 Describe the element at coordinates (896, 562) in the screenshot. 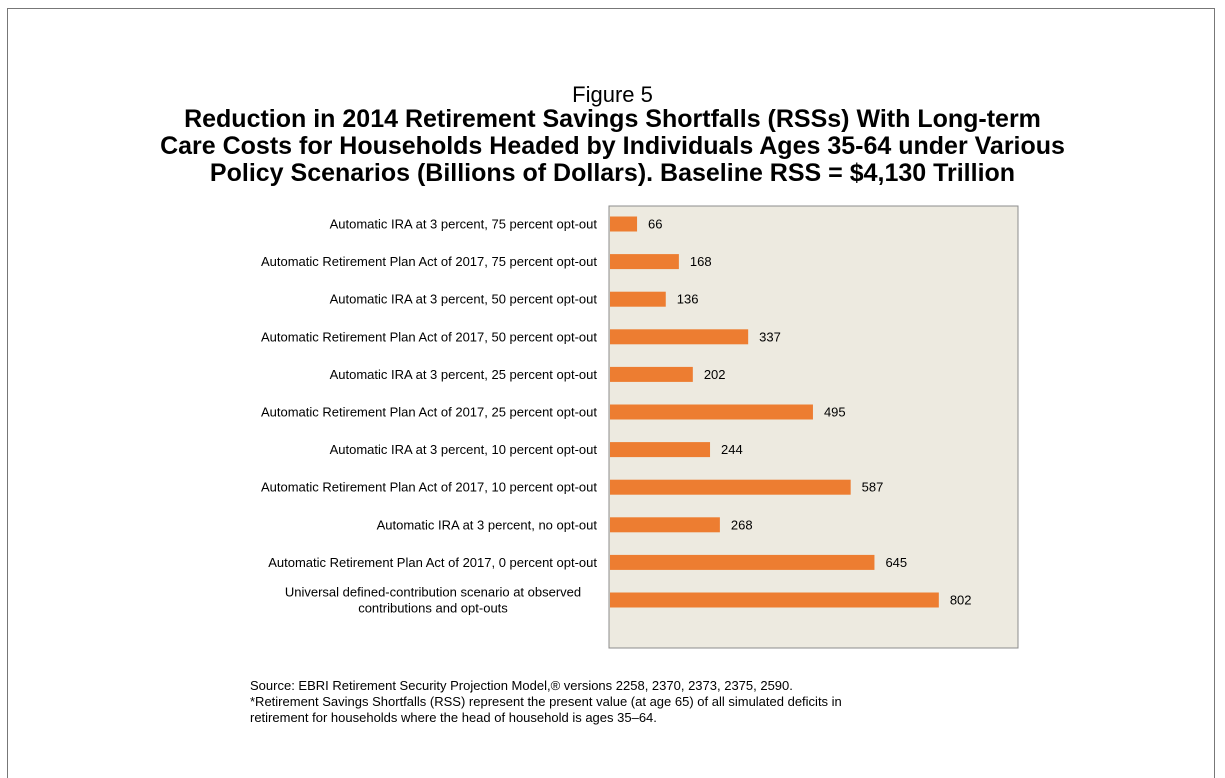

I see `bar-value-label: 645` at that location.